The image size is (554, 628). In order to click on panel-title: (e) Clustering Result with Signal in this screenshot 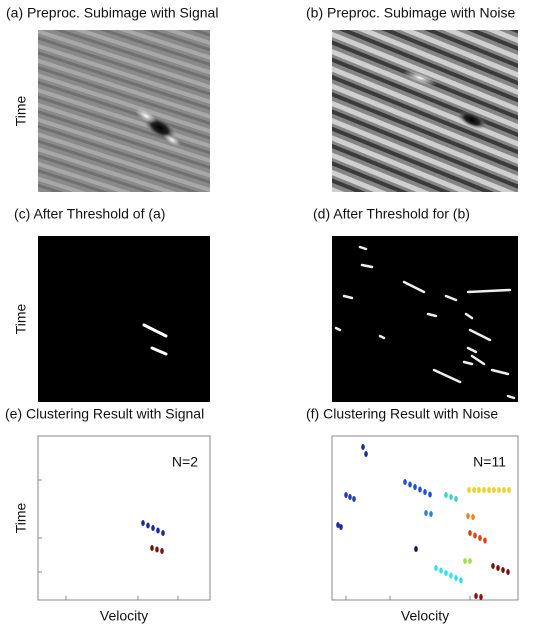, I will do `click(104, 414)`.